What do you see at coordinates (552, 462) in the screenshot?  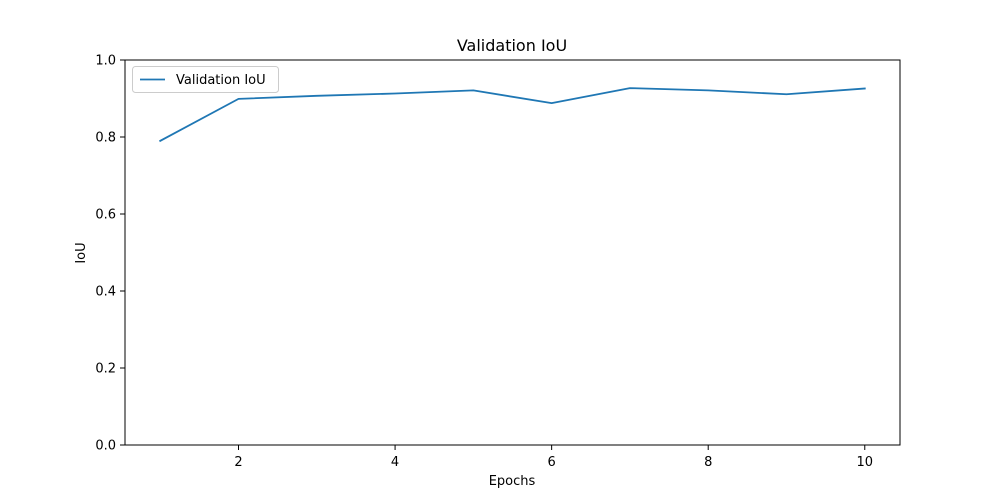 I see `x-tick-label: 6` at bounding box center [552, 462].